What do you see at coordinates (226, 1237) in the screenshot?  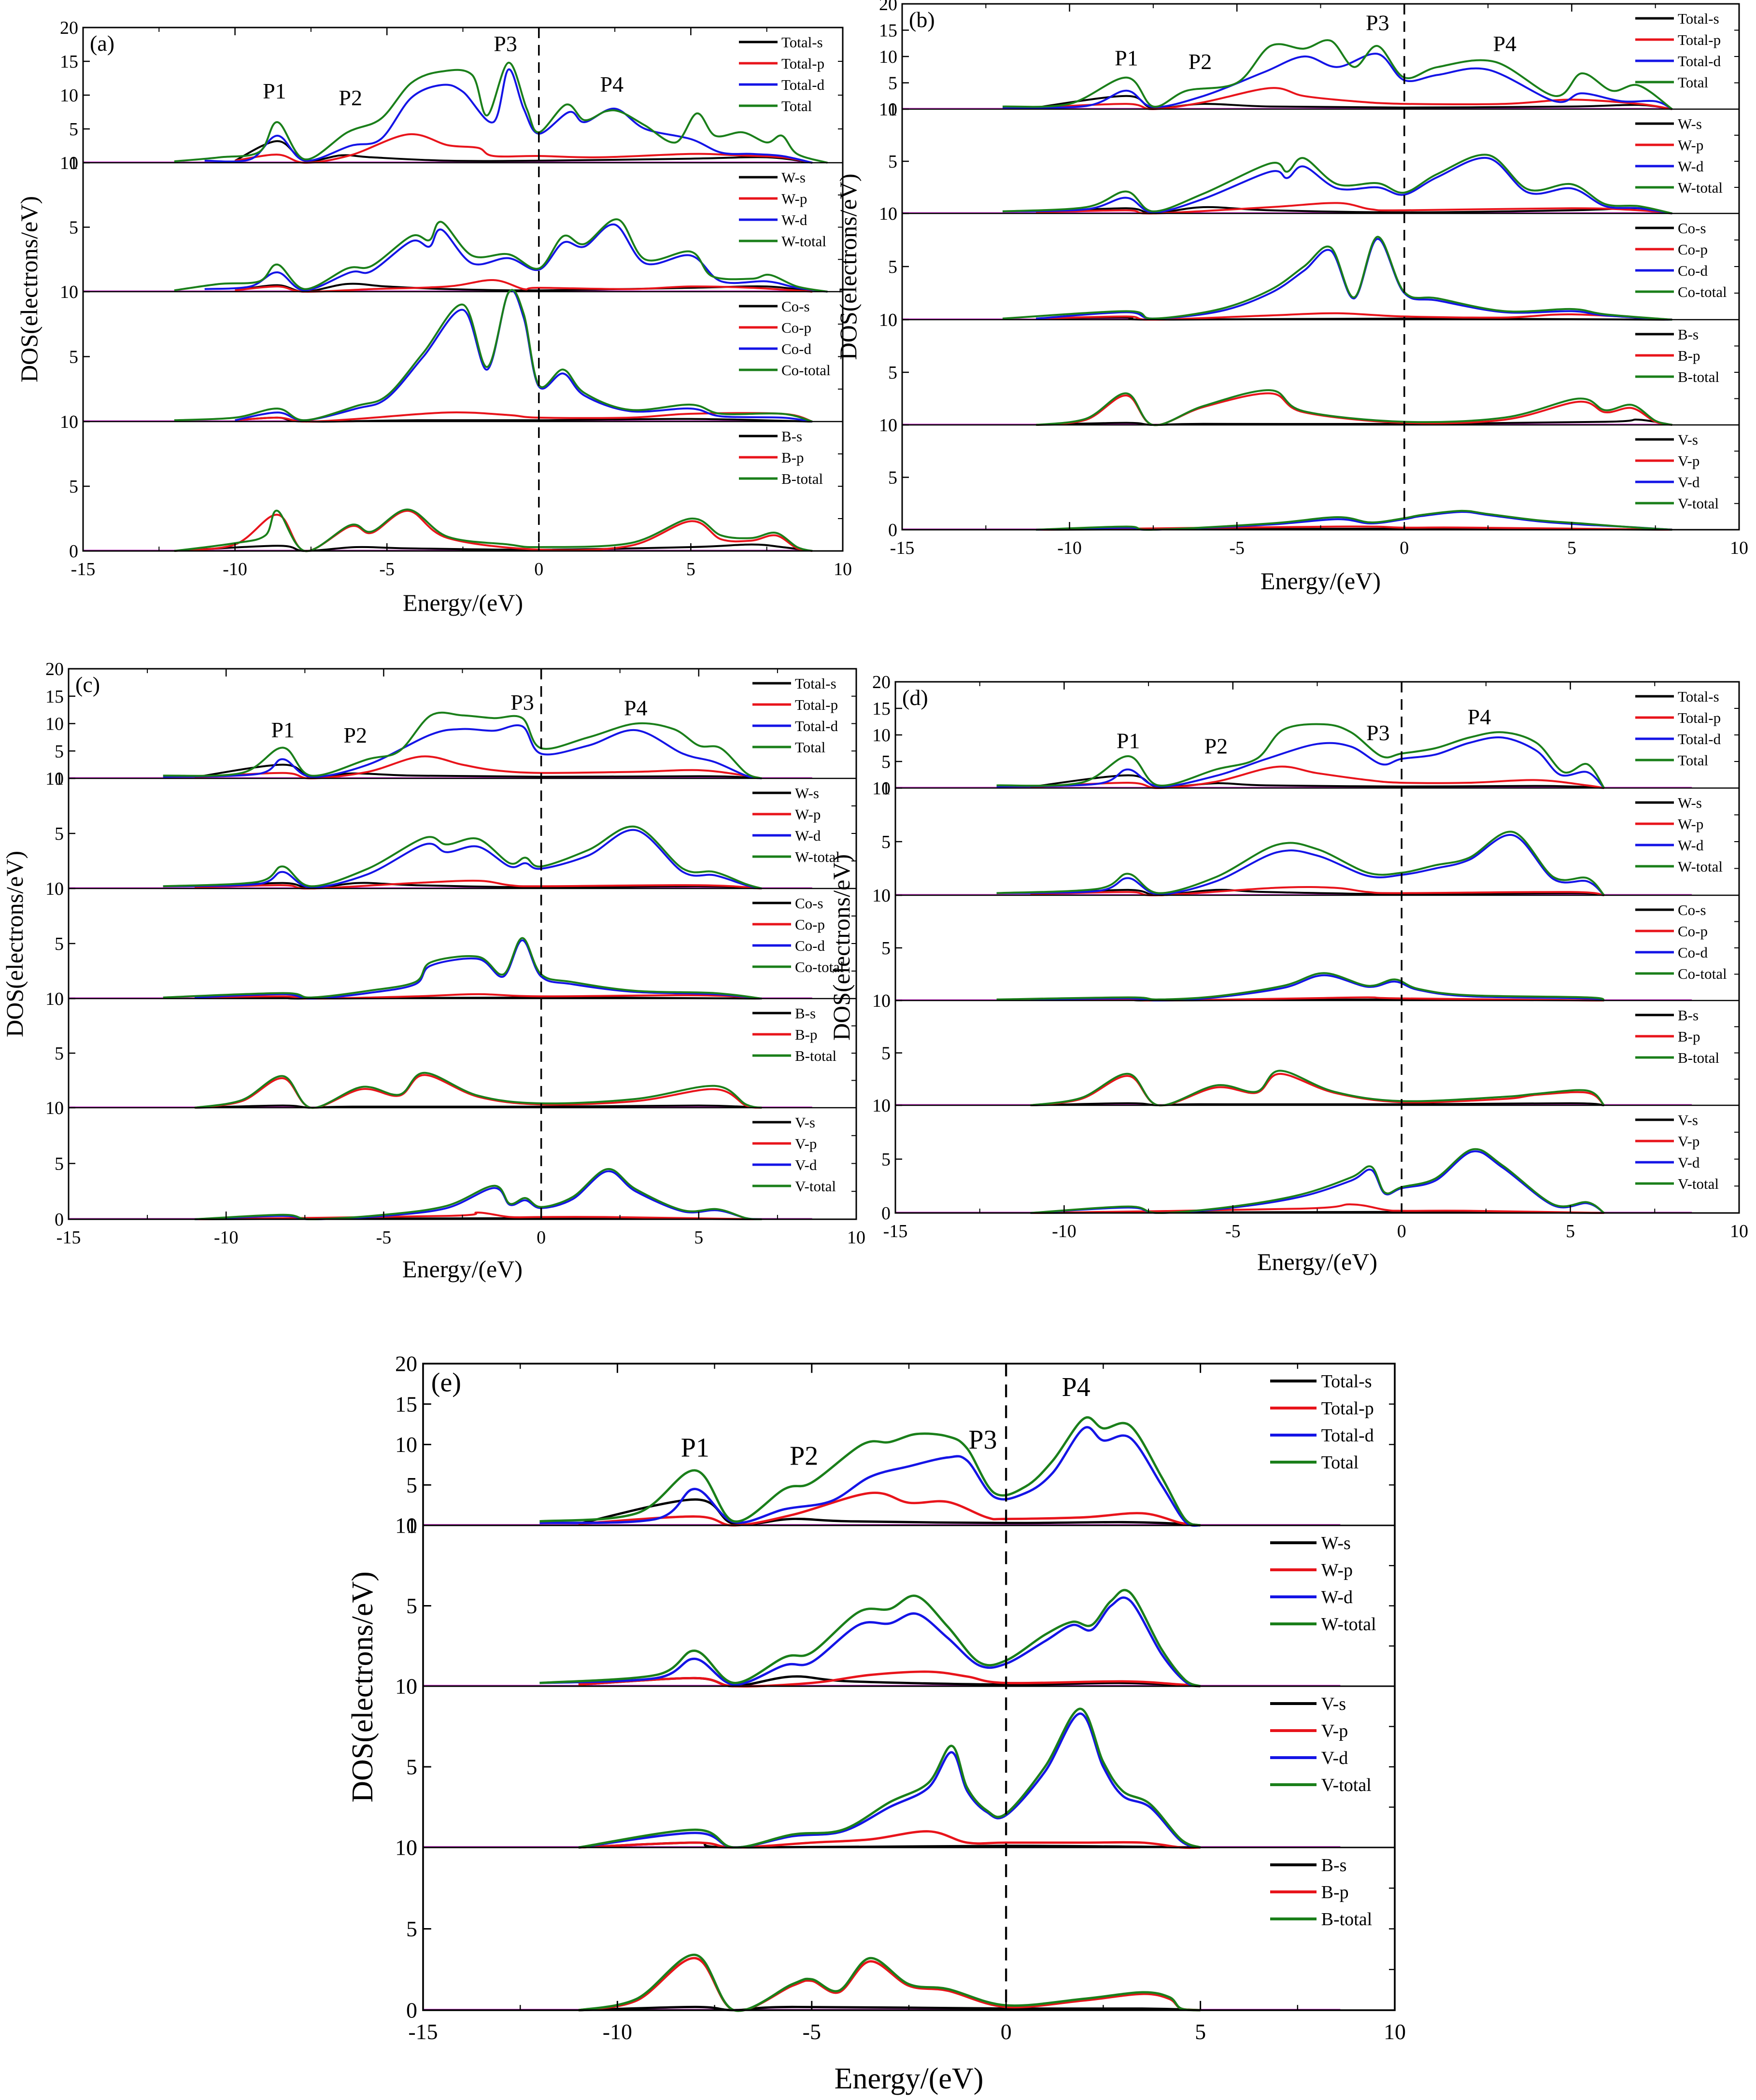 I see `x-tick-label: -10` at bounding box center [226, 1237].